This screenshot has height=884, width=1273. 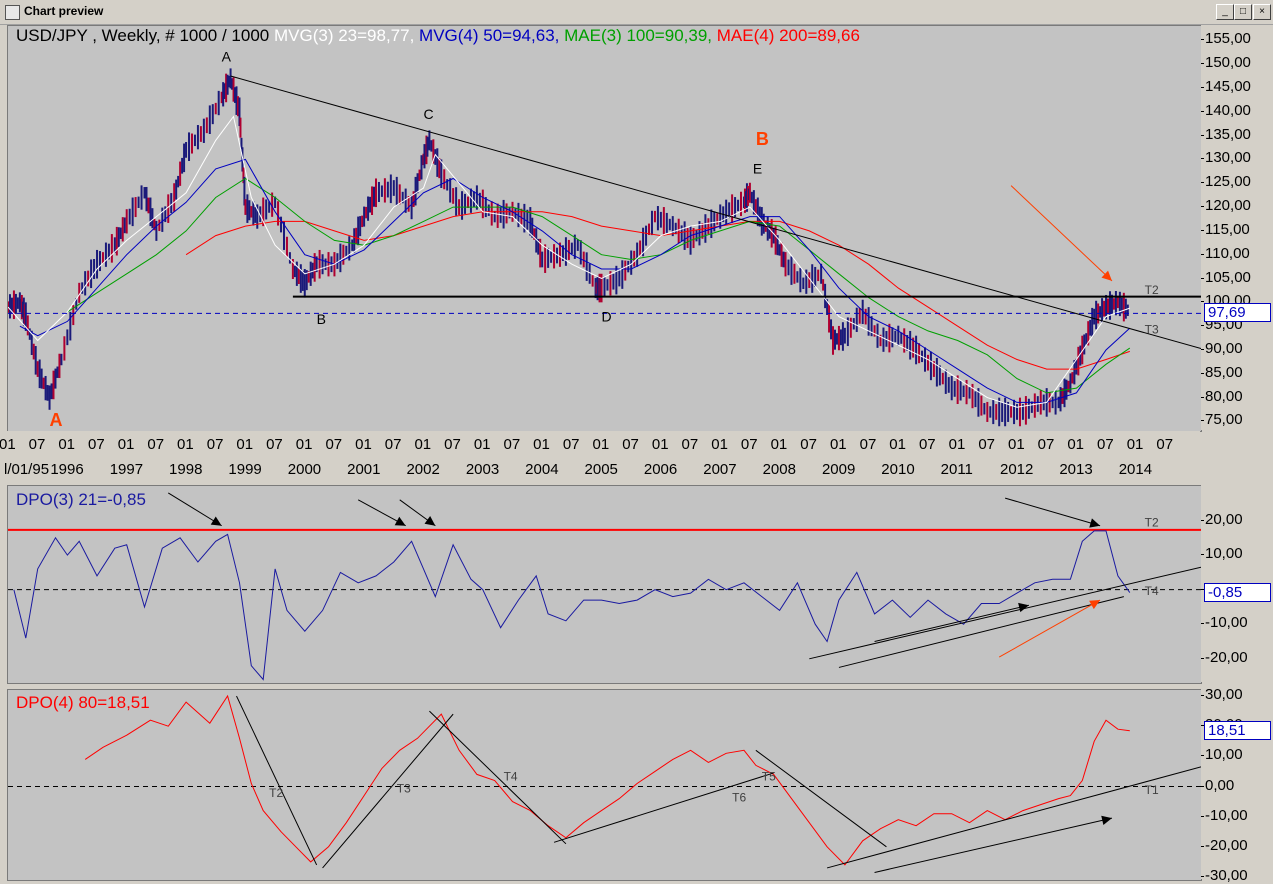 What do you see at coordinates (56, 420) in the screenshot?
I see `label-a-big: A` at bounding box center [56, 420].